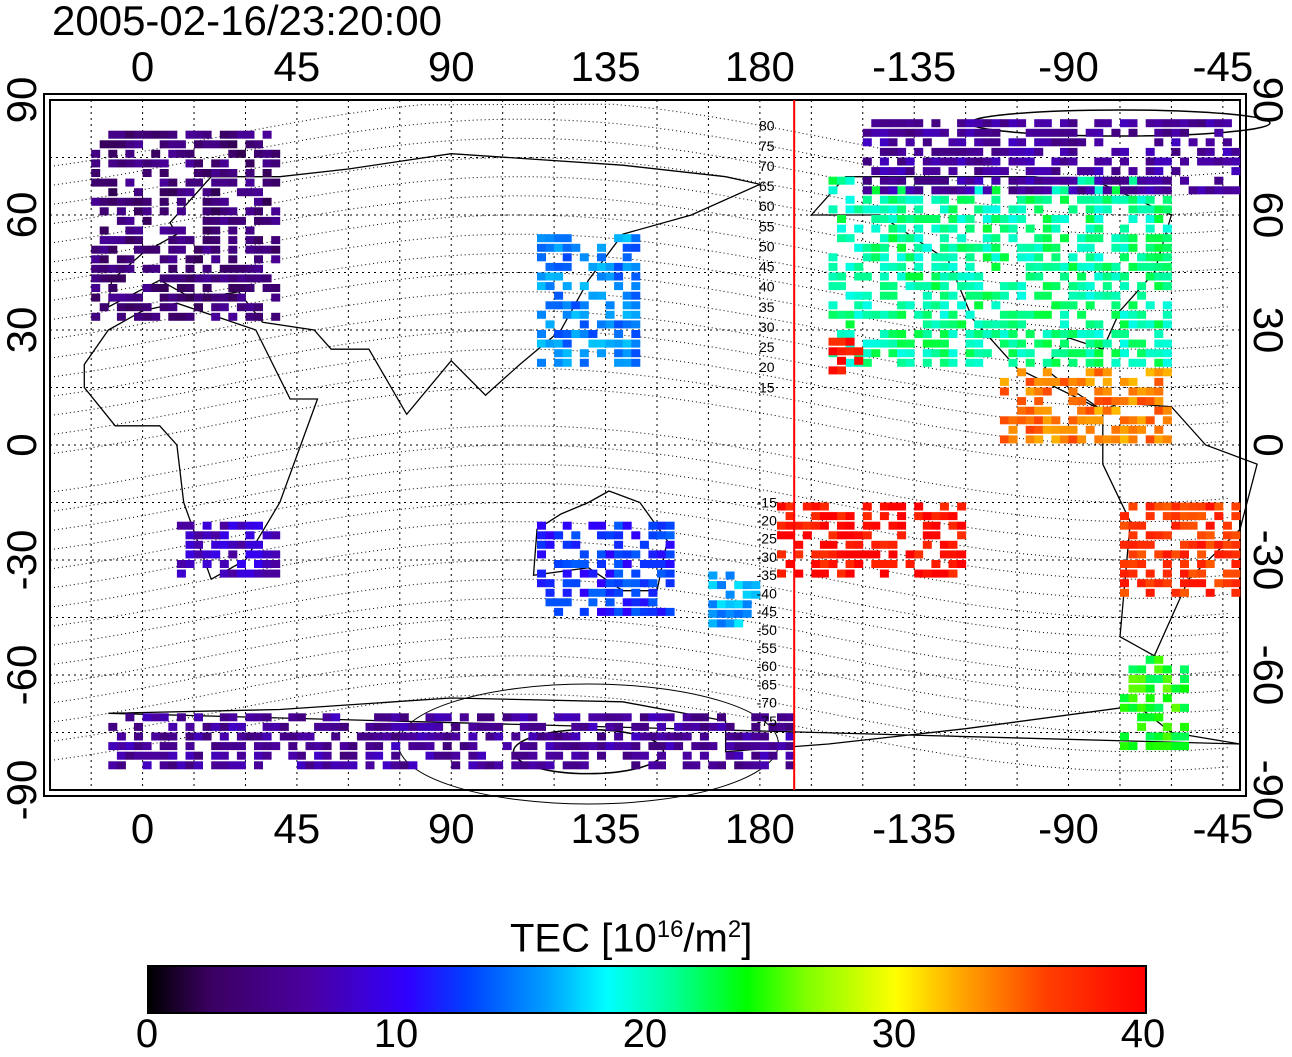  Describe the element at coordinates (894, 1034) in the screenshot. I see `colorbar-tick: 30` at that location.